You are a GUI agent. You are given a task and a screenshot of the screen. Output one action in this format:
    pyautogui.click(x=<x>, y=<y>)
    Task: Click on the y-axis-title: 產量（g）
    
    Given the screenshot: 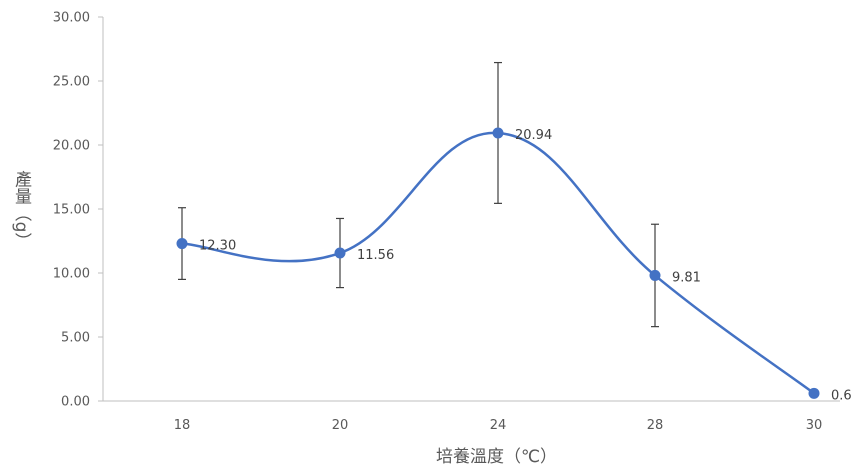 What is the action you would take?
    pyautogui.click(x=21, y=210)
    